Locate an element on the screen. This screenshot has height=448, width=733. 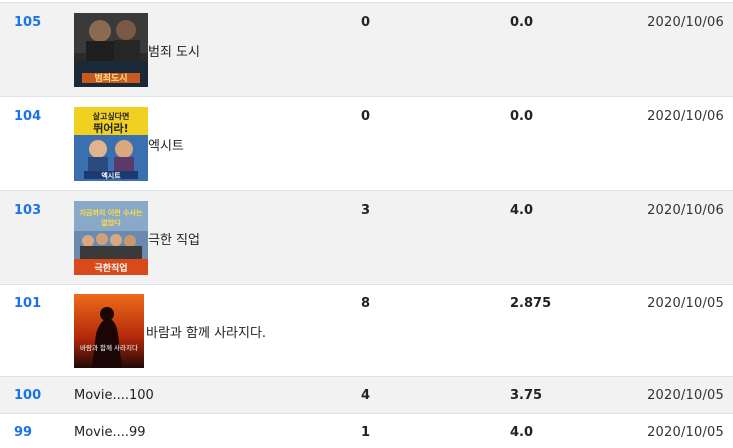
table-row: 100 Movie....100 4 3.75 2020/10/05 is located at coordinates (366, 394).